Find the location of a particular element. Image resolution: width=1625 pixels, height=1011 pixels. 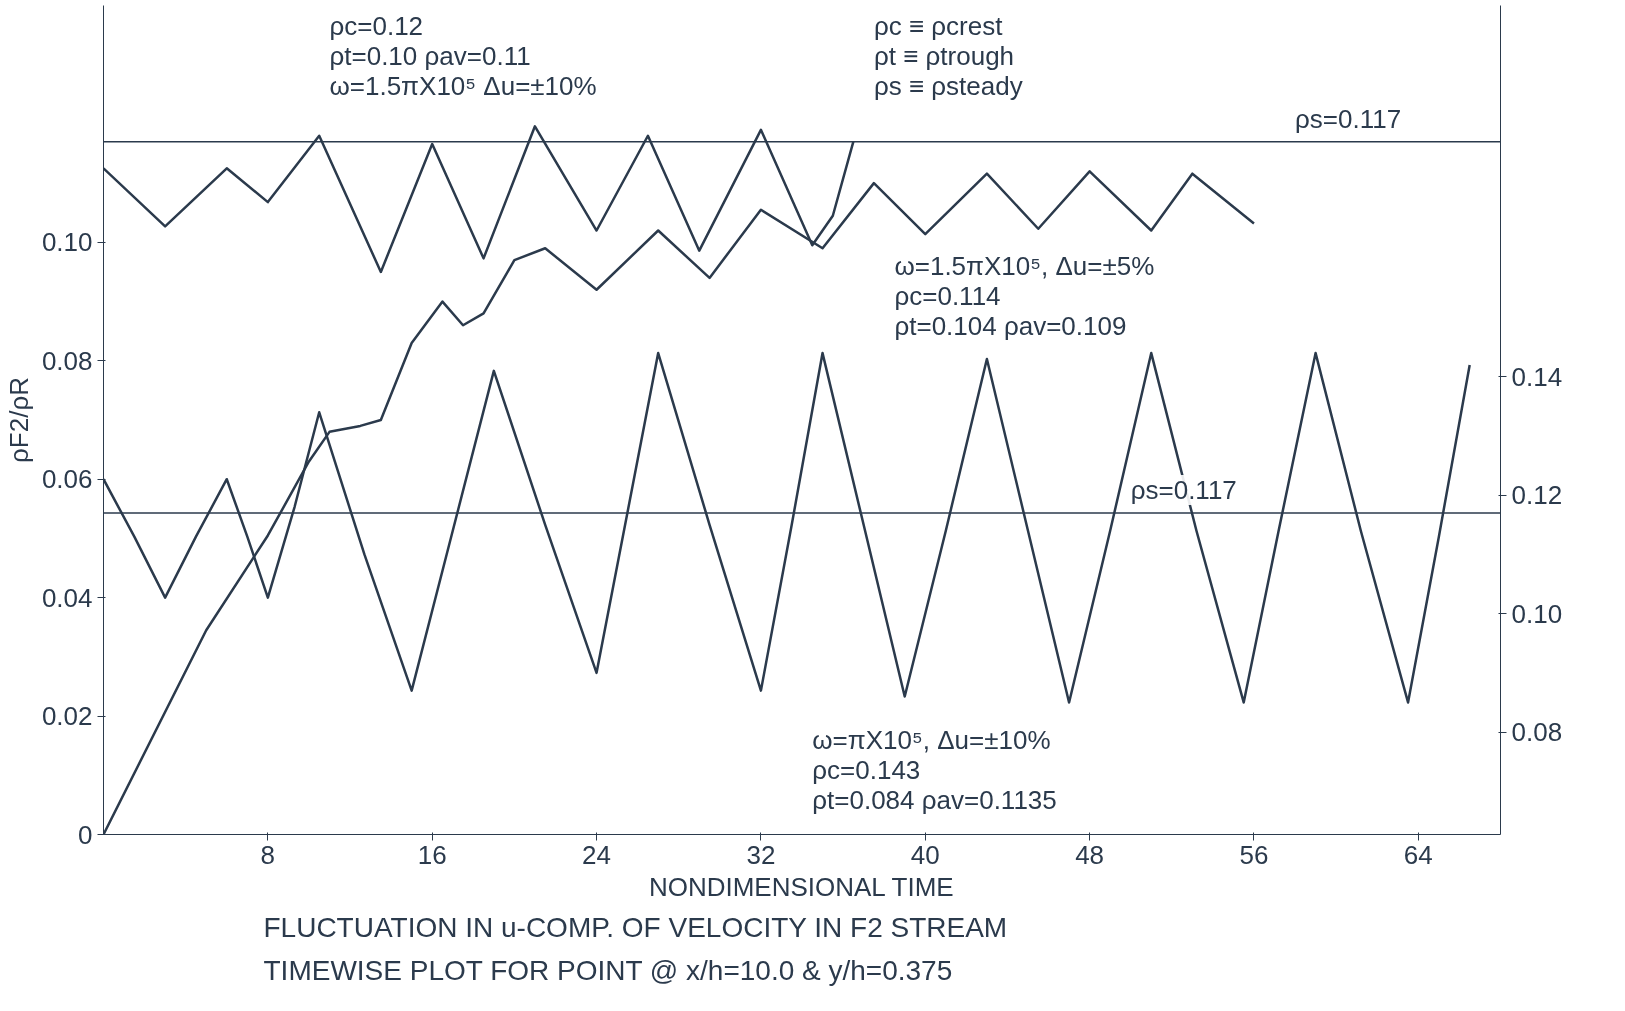

x-tick-label: 8 is located at coordinates (268, 854).